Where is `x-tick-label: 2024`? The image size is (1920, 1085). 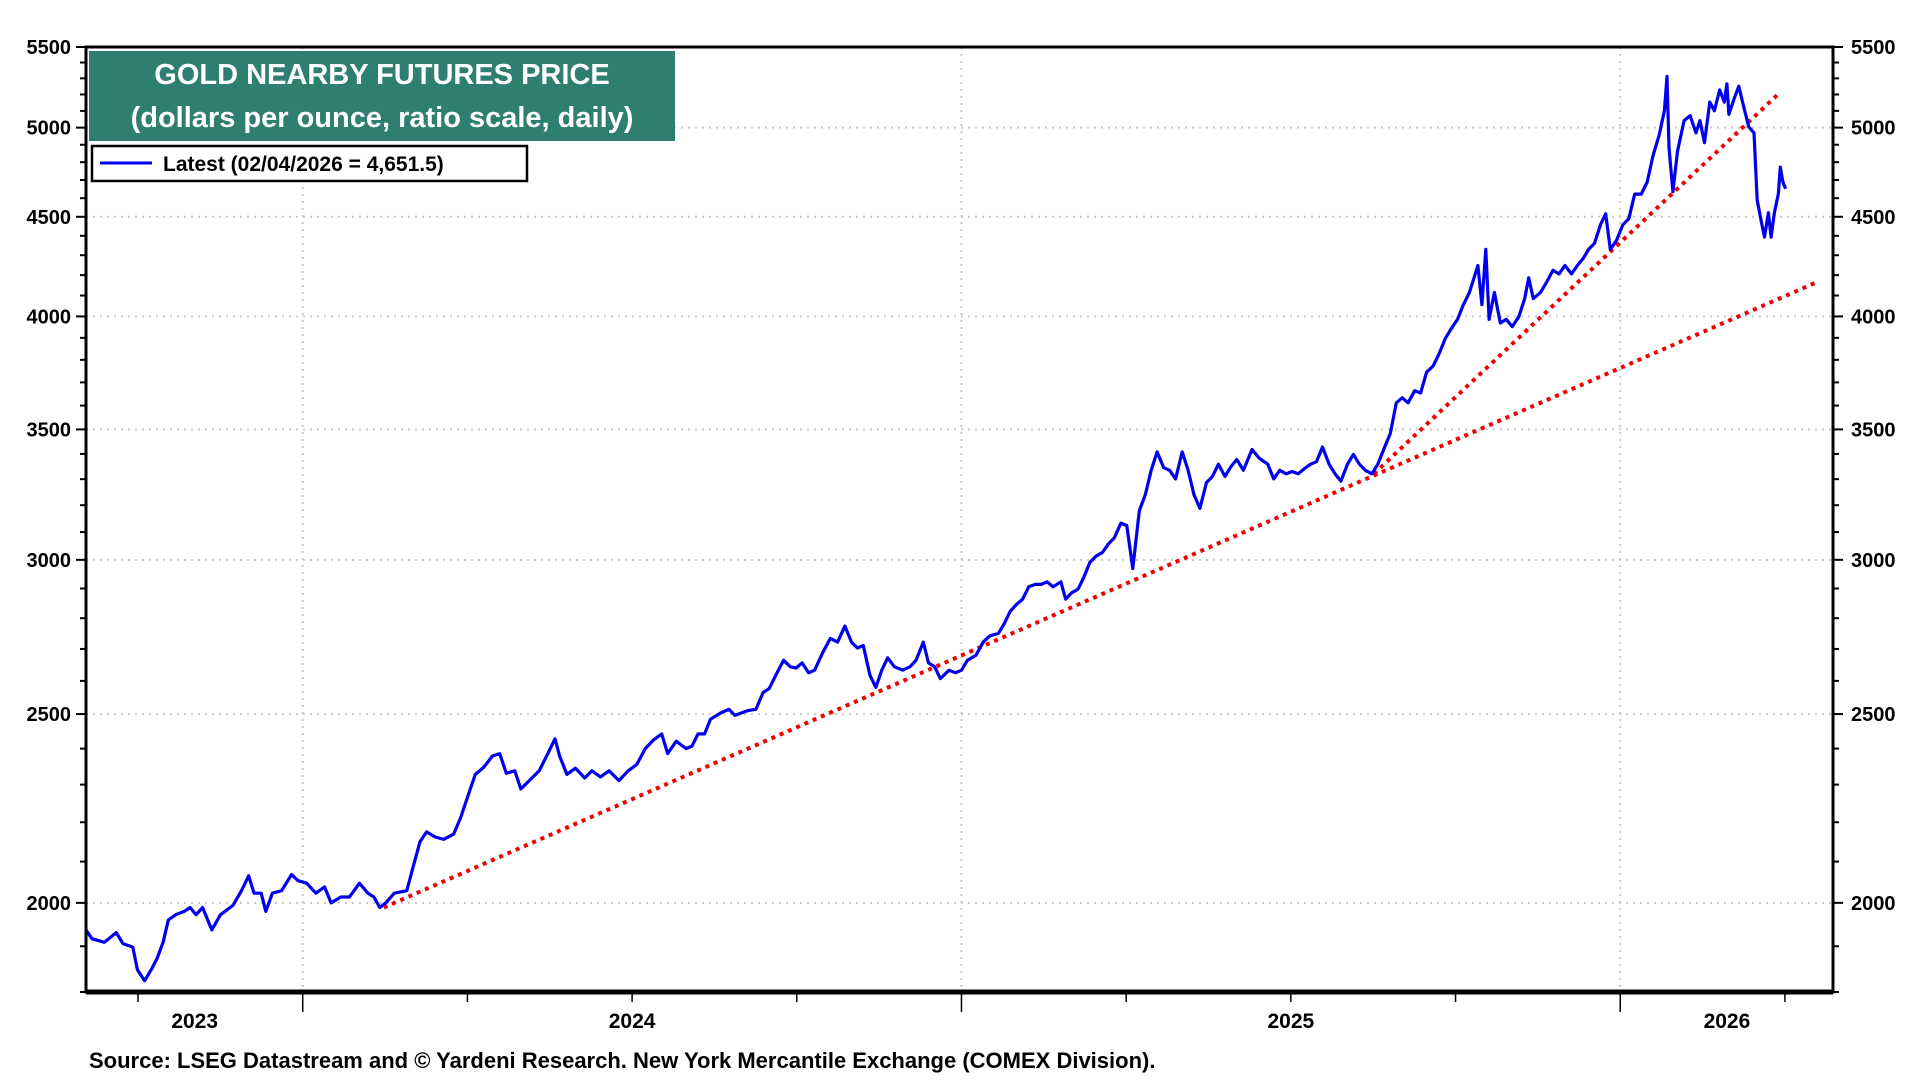
x-tick-label: 2024 is located at coordinates (632, 1021).